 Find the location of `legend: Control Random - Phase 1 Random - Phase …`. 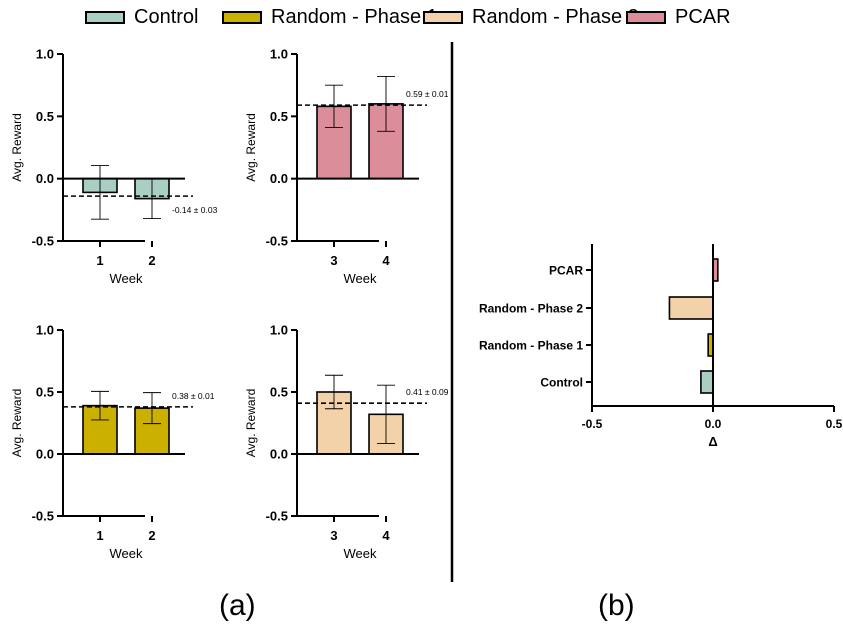

legend: Control Random - Phase 1 Random - Phase … is located at coordinates (421, 17).